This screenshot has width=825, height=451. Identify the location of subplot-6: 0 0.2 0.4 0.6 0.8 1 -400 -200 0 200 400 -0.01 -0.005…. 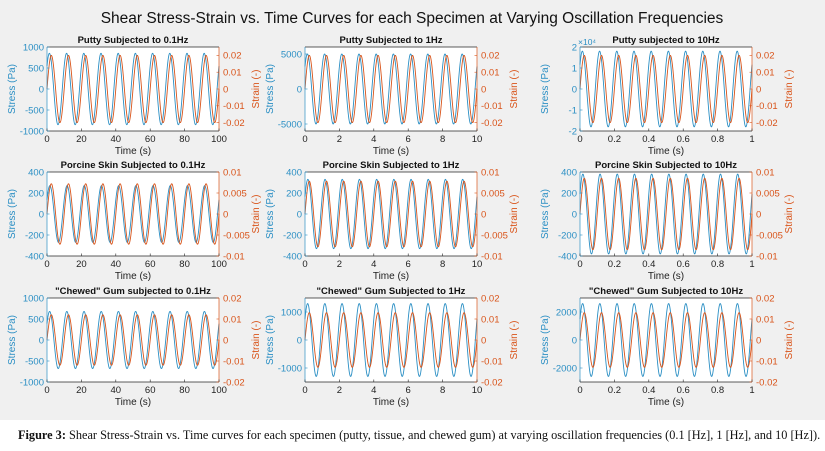
(667, 221).